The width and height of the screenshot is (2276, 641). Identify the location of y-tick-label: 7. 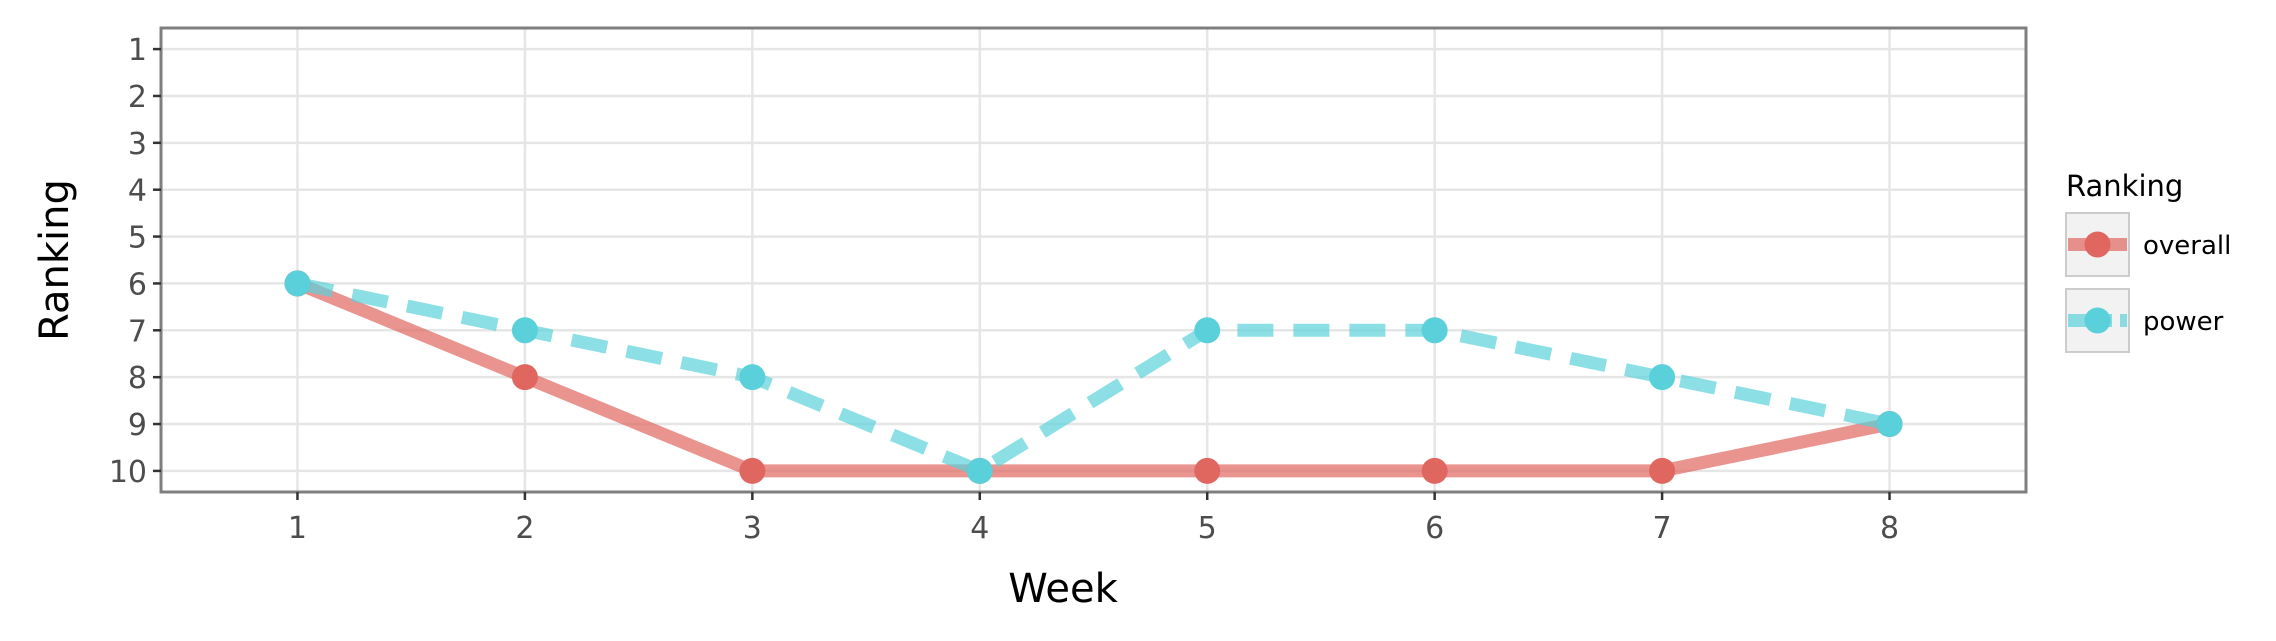
(137, 331).